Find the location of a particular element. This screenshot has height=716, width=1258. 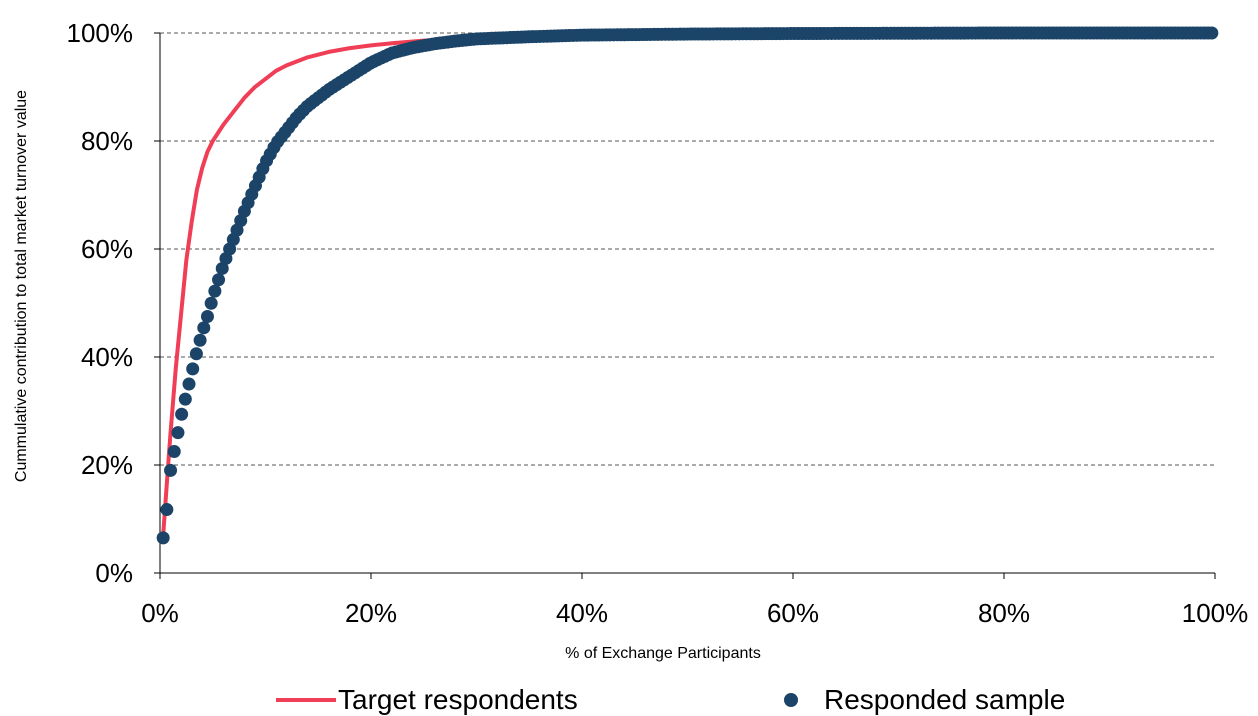

y-tick-label: 0% is located at coordinates (114, 573).